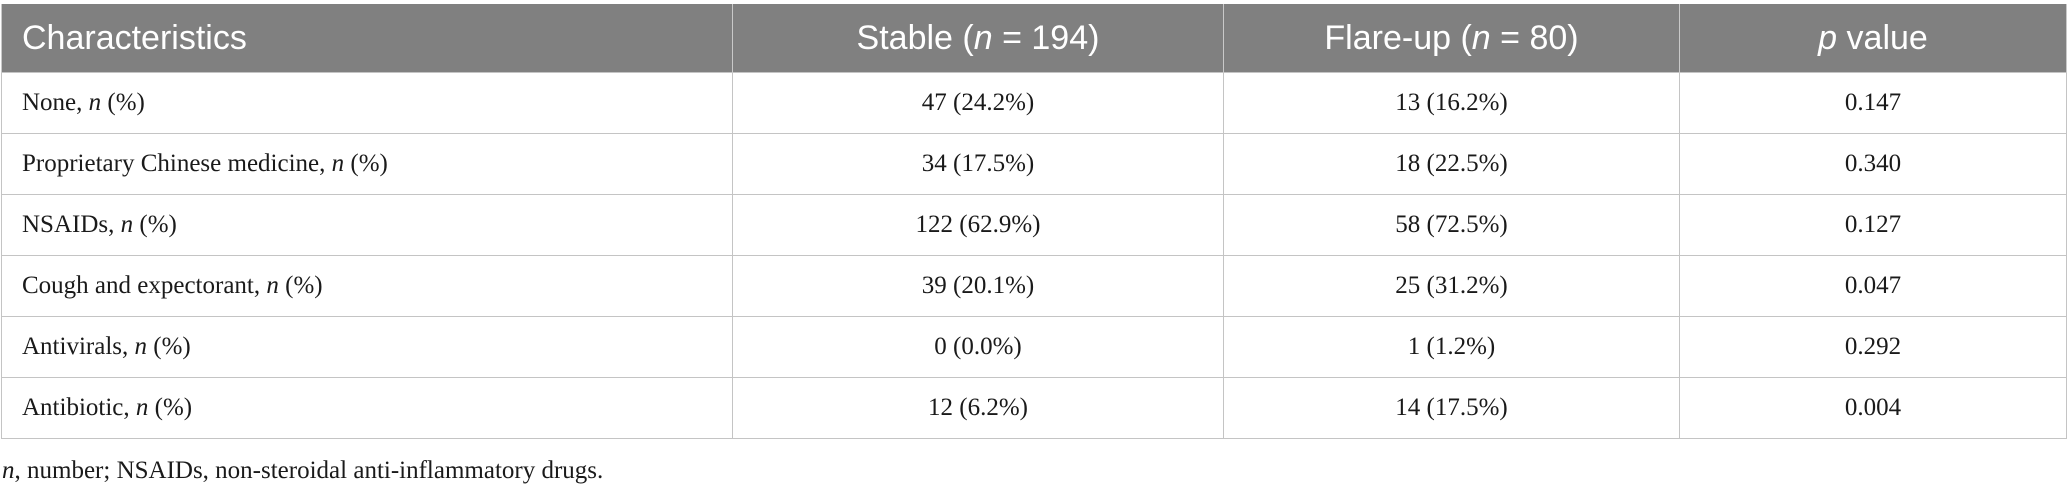 This screenshot has width=2067, height=493. Describe the element at coordinates (1451, 38) in the screenshot. I see `header-flare-up: Flare-up (n = 80)` at that location.